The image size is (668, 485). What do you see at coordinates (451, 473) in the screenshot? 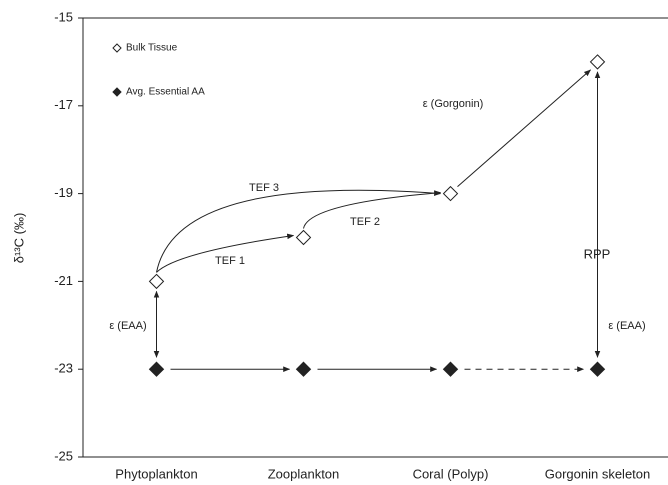
I see `x-tick-label: Coral (Polyp)` at bounding box center [451, 473].